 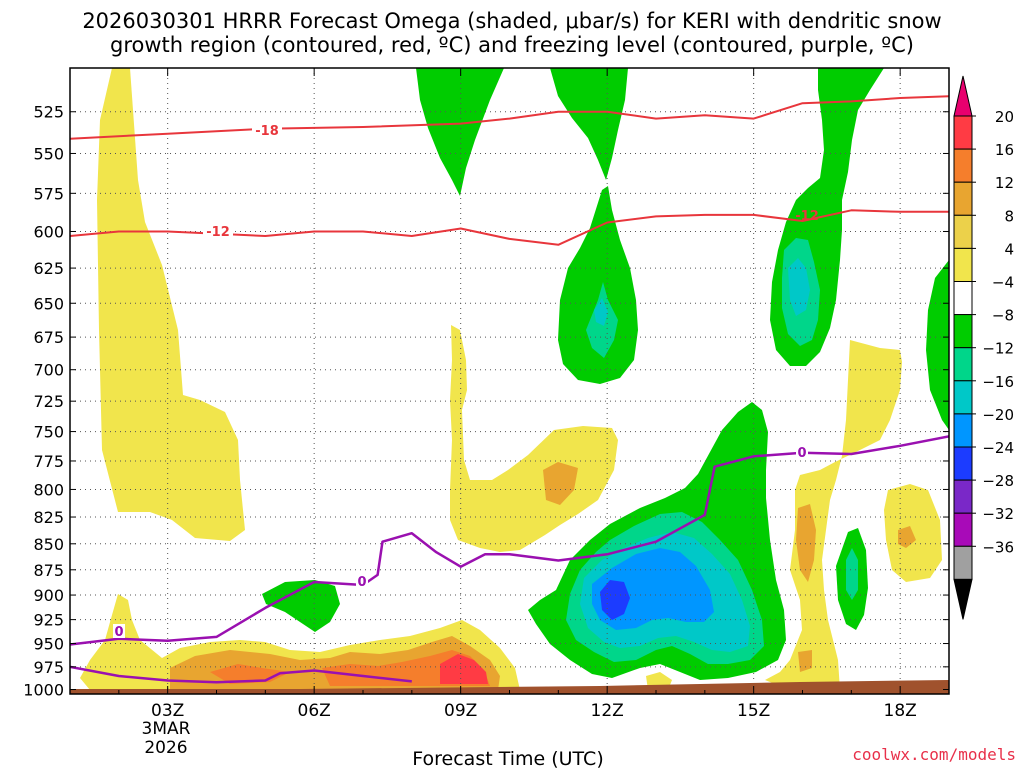 I want to click on colorbar-top-arrow, so click(x=963, y=96).